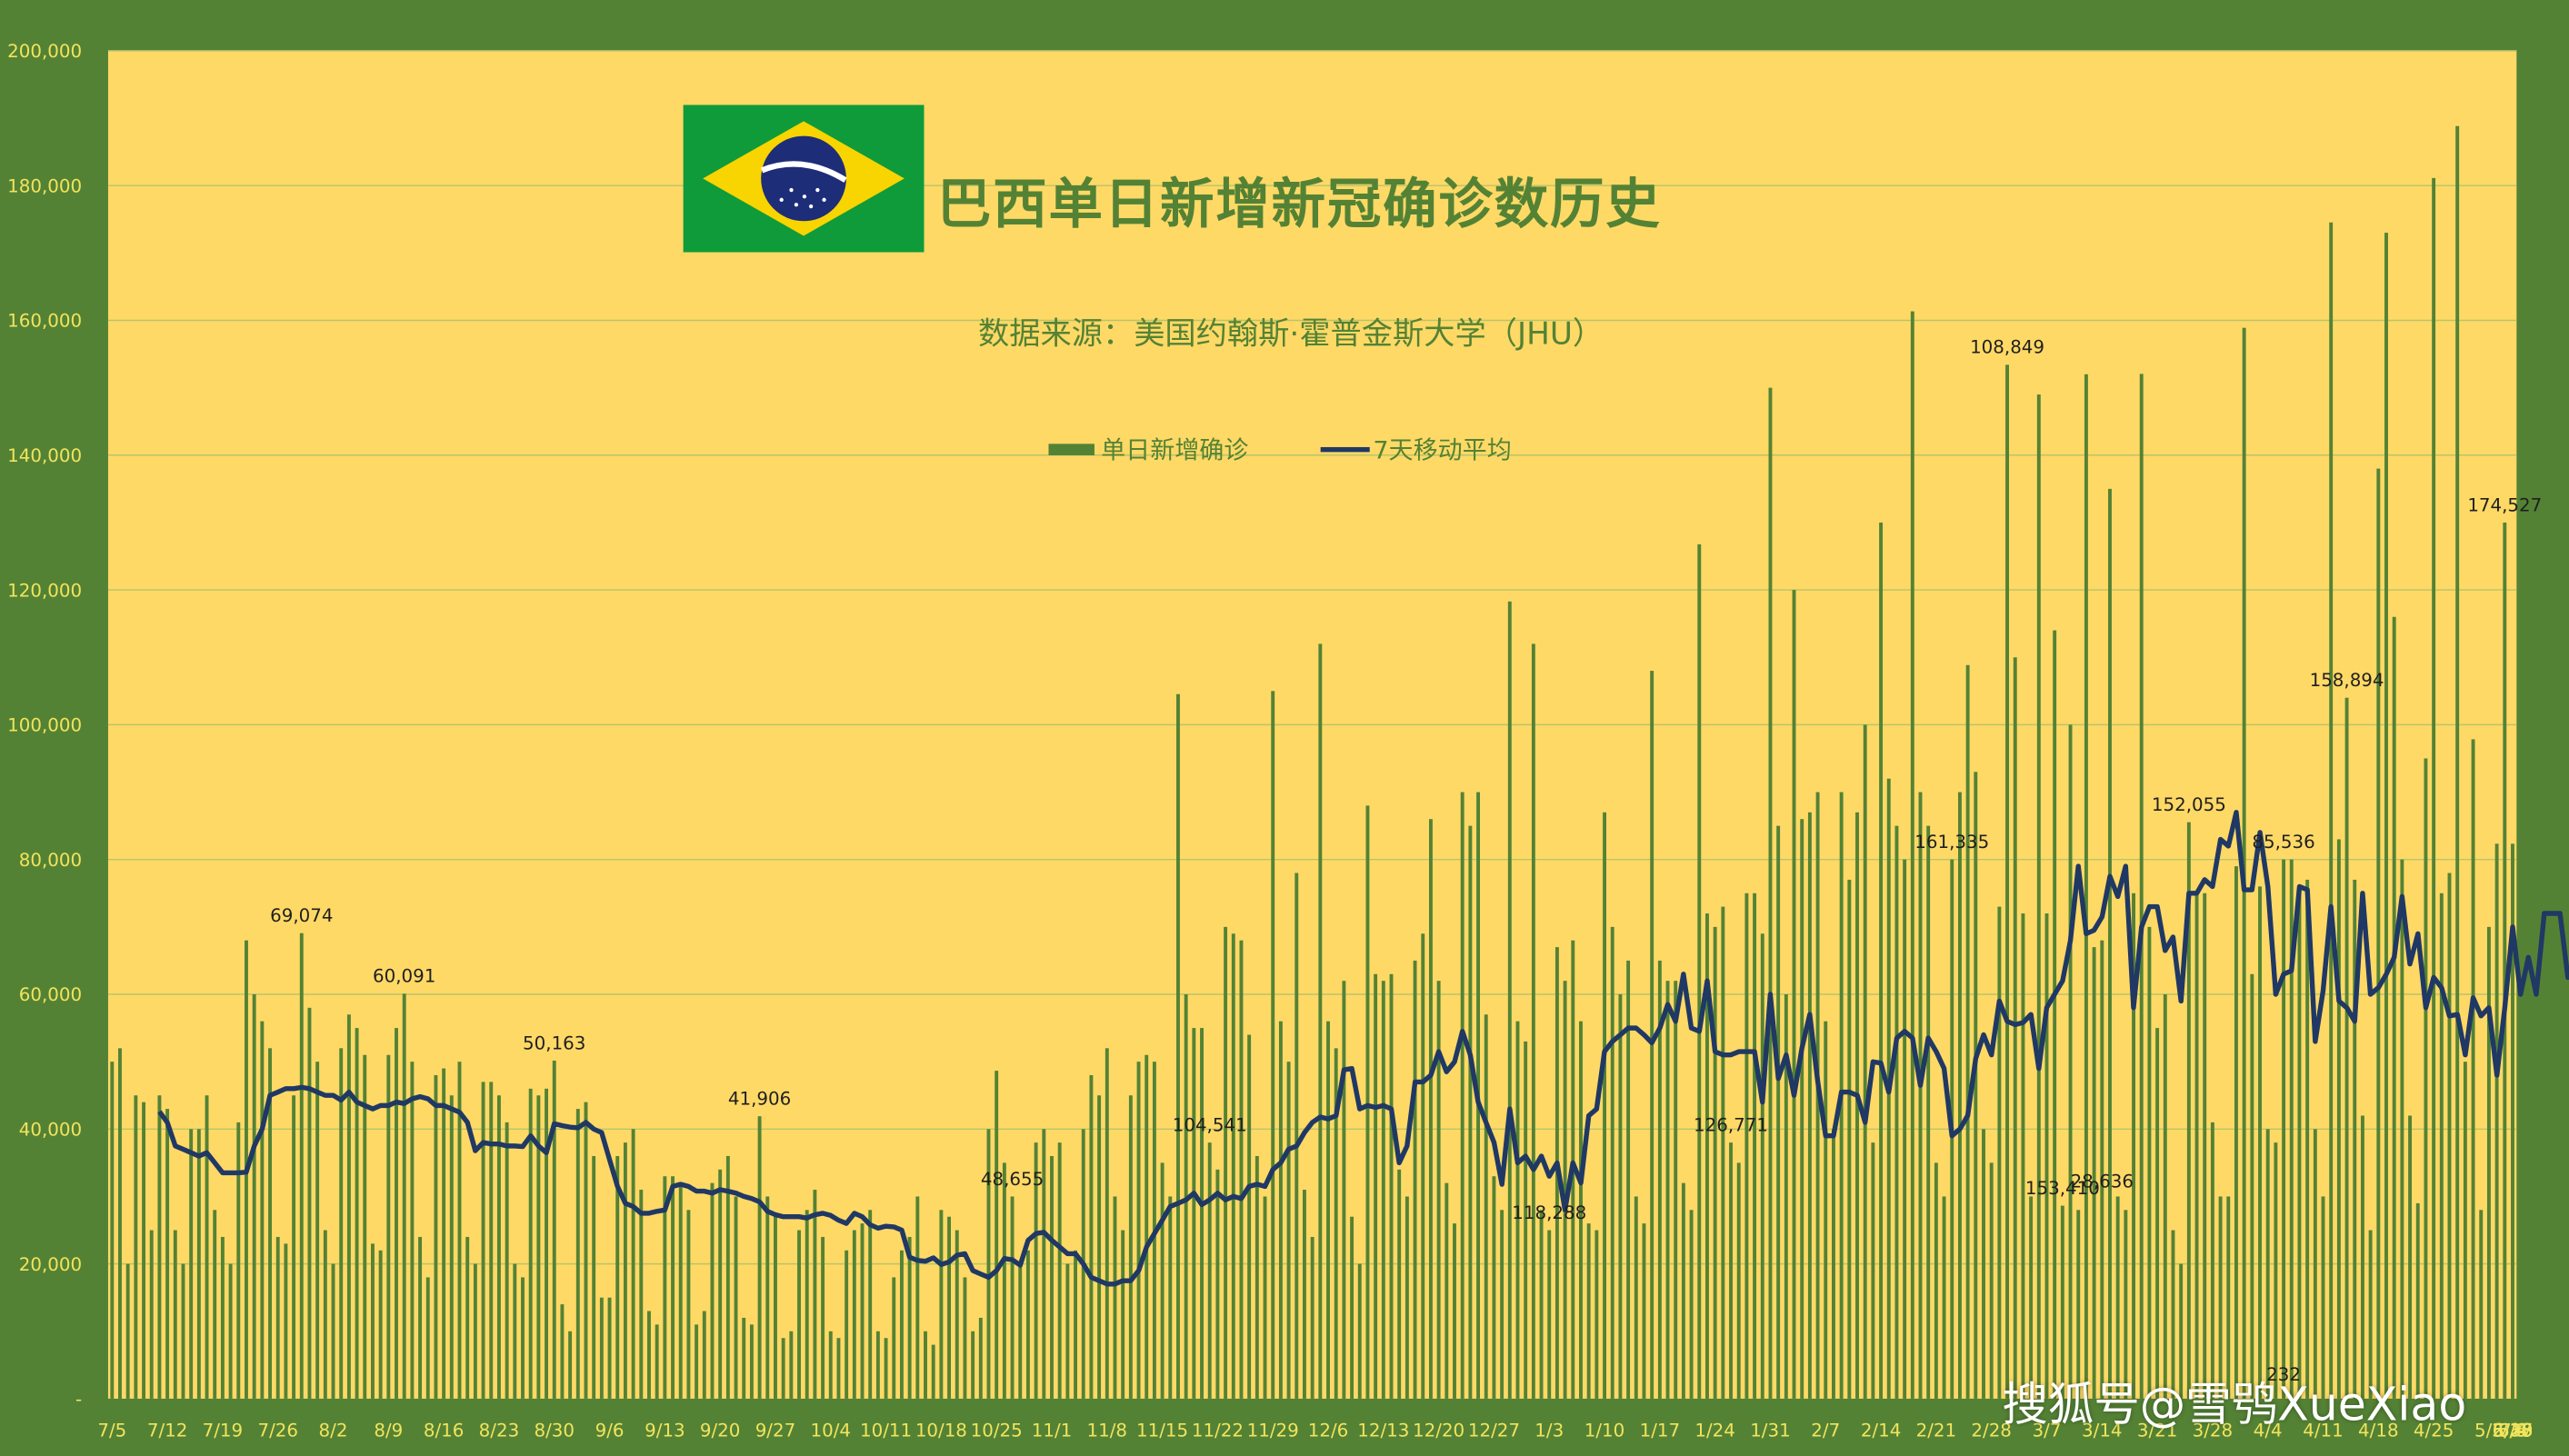 This screenshot has height=1456, width=2569. I want to click on data-label: 152,055, so click(2189, 805).